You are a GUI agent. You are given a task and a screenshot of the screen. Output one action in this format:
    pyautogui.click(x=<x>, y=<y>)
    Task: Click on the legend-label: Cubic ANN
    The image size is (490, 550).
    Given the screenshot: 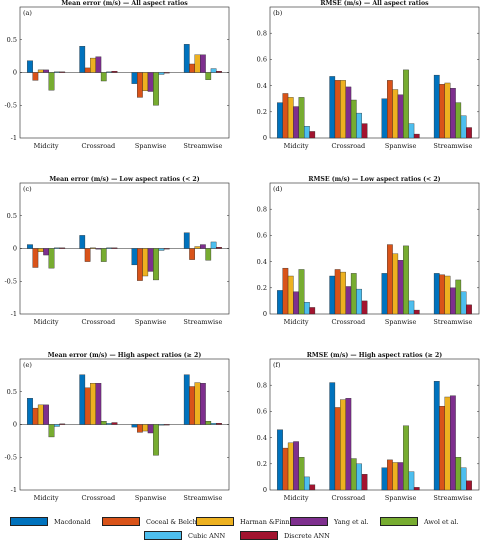 What is the action you would take?
    pyautogui.click(x=207, y=536)
    